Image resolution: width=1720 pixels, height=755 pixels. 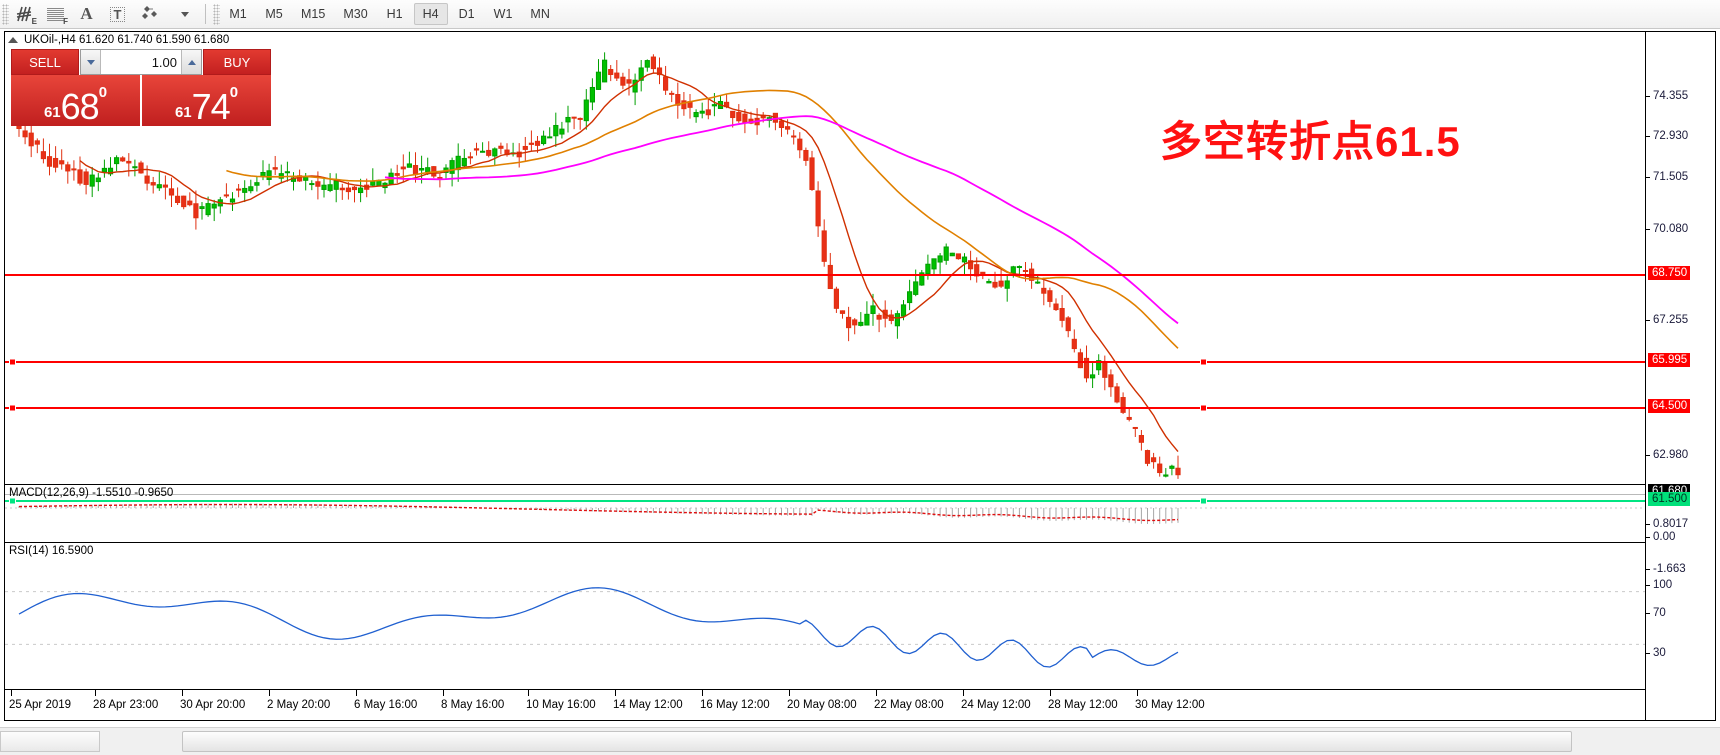 What do you see at coordinates (103, 92) in the screenshot?
I see `sell-price-fraction: 0` at bounding box center [103, 92].